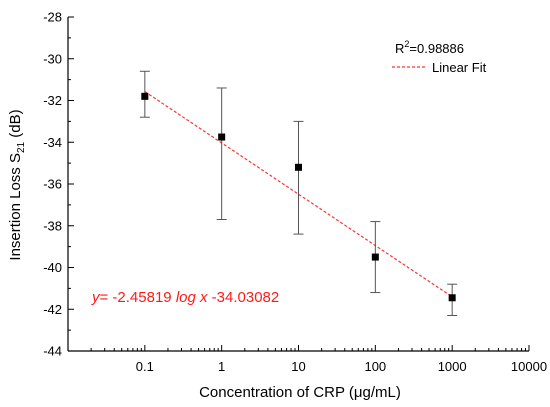  I want to click on eq-part1: = -2.45819, so click(138, 297).